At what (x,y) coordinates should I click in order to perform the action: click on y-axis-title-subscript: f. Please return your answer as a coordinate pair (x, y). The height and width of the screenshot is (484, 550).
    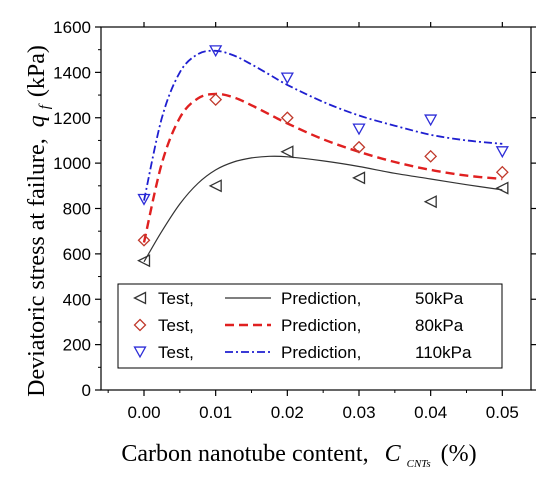
    Looking at the image, I should click on (45, 106).